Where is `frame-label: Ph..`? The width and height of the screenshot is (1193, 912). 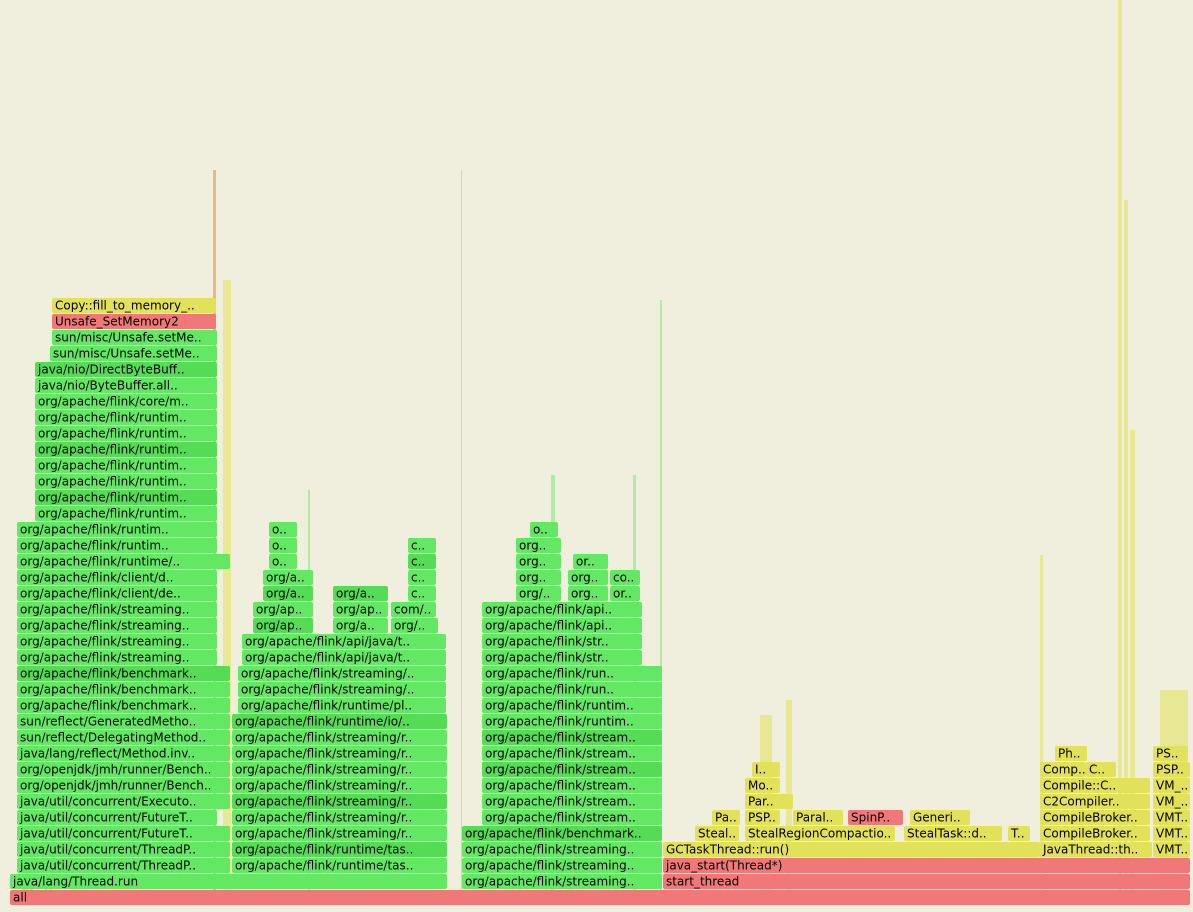
frame-label: Ph.. is located at coordinates (1069, 754).